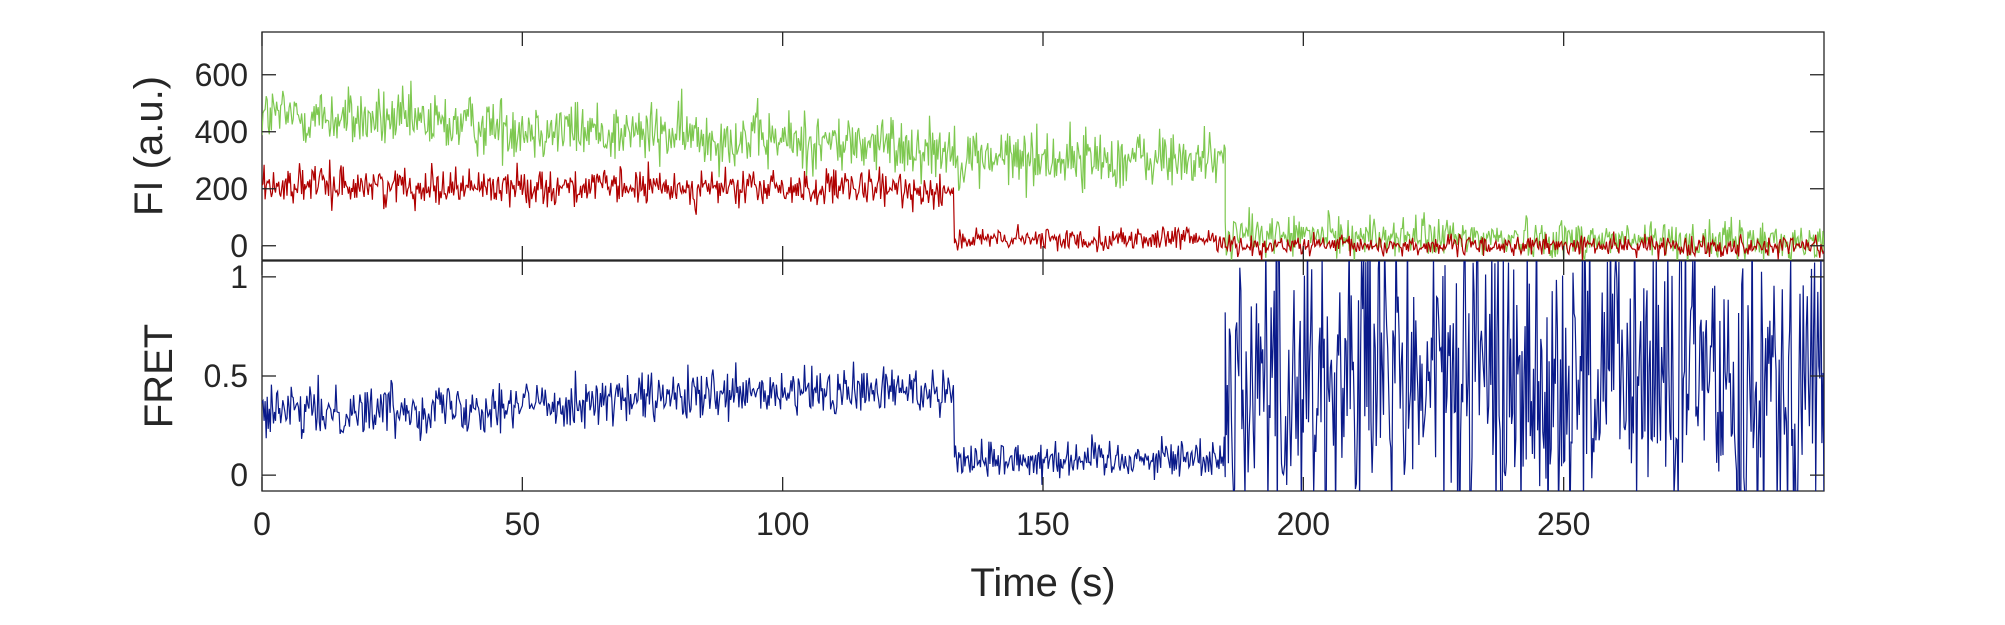  Describe the element at coordinates (262, 524) in the screenshot. I see `x-tick-label: 0` at that location.